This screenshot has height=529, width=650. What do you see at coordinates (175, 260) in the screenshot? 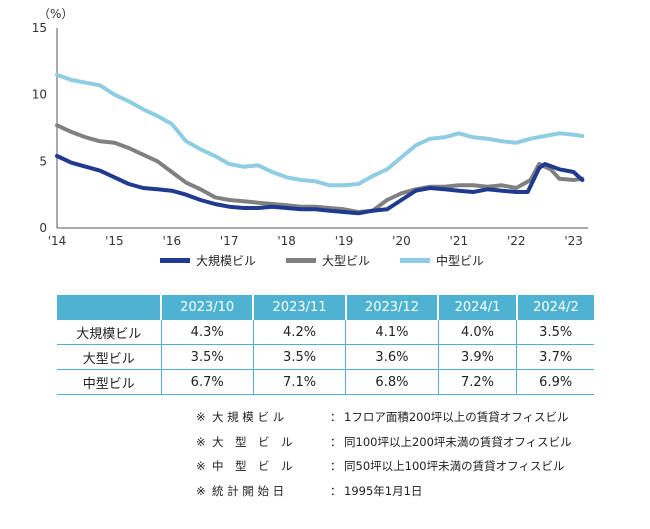
I see `legend-swatch-large-scale` at bounding box center [175, 260].